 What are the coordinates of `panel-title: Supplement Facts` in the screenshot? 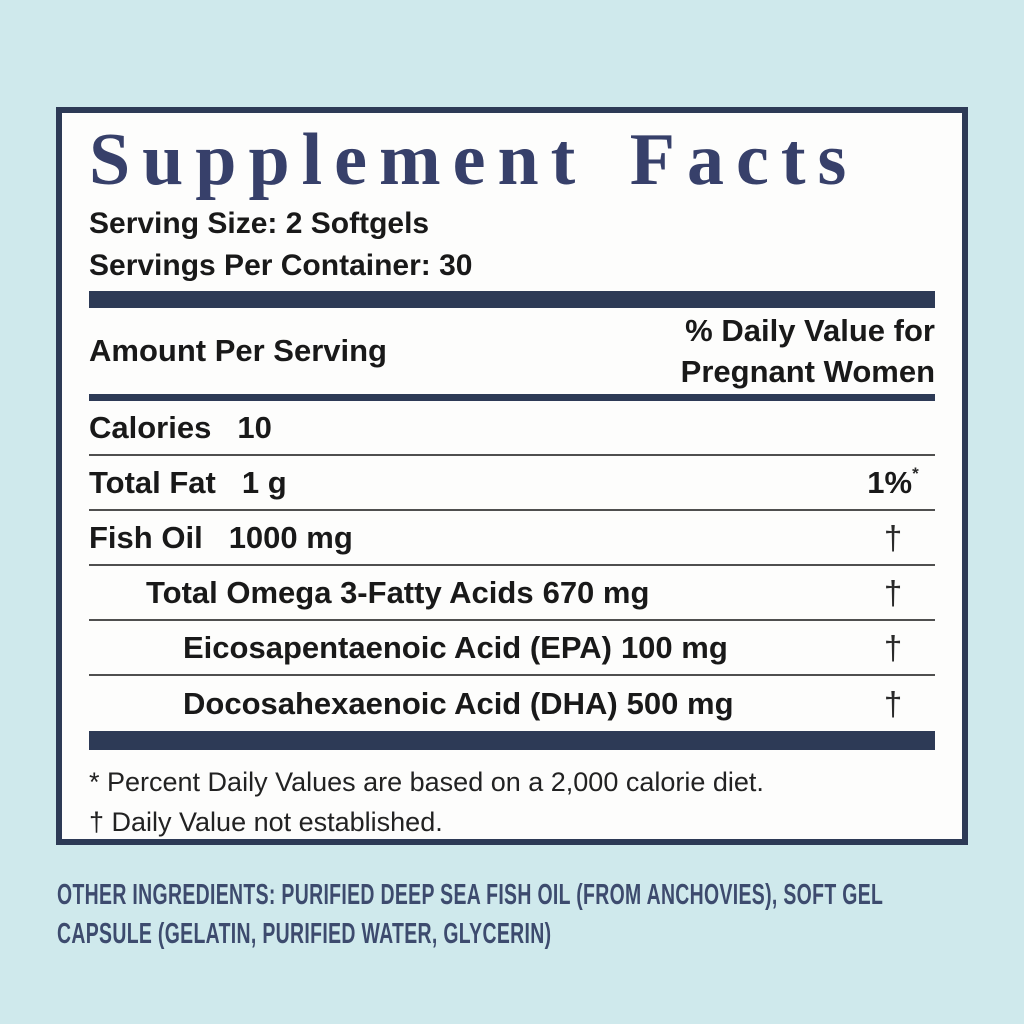 It's located at (474, 160).